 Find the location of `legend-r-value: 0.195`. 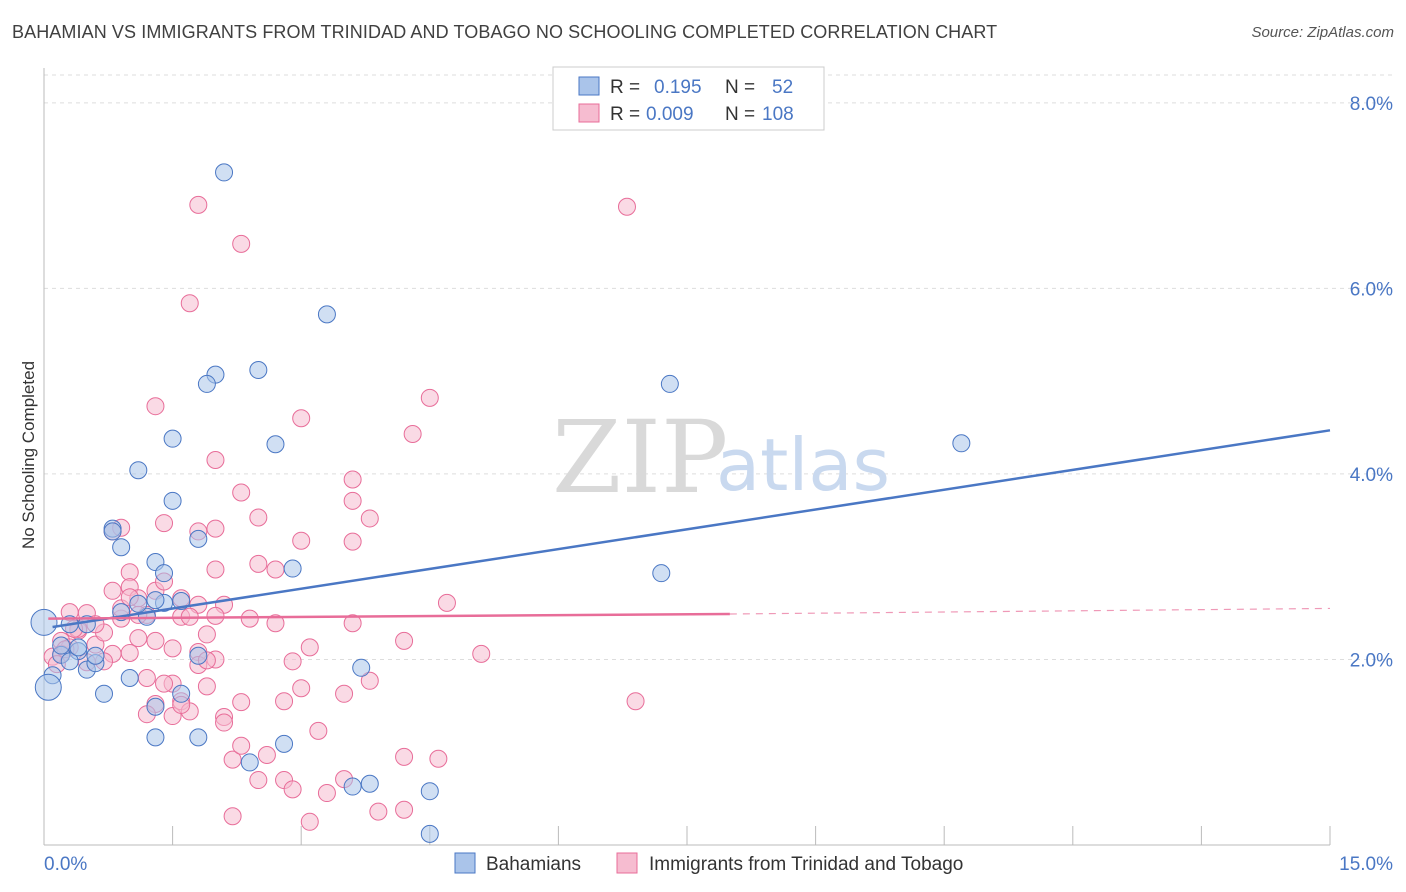

legend-r-value: 0.195 is located at coordinates (678, 87).